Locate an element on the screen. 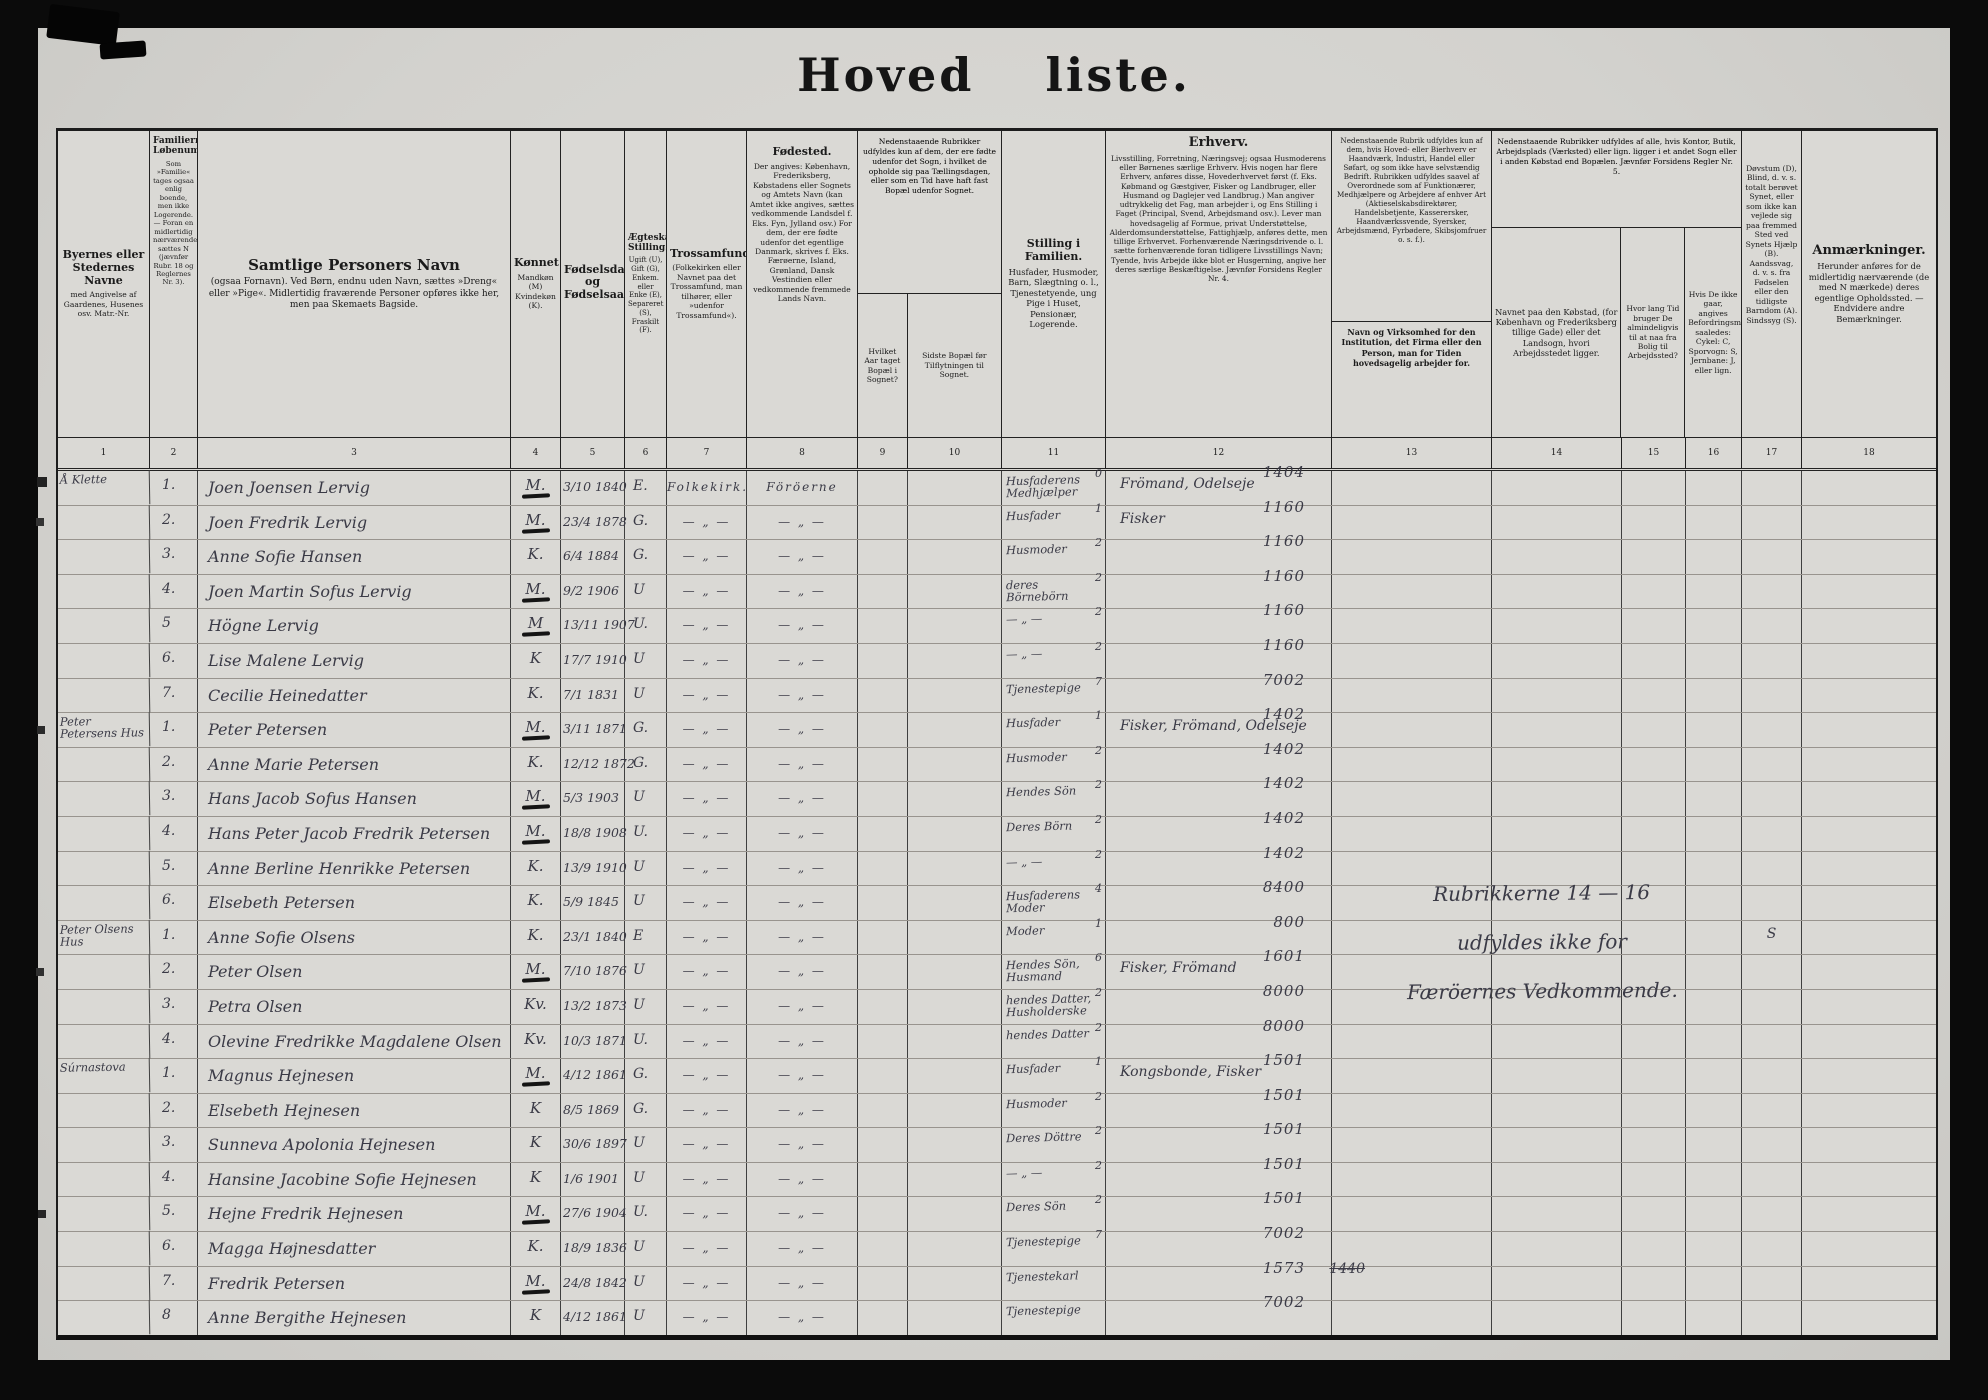 This screenshot has width=1988, height=1400. cell-occupation: Frömand, Odelseje 1404 is located at coordinates (1219, 484).